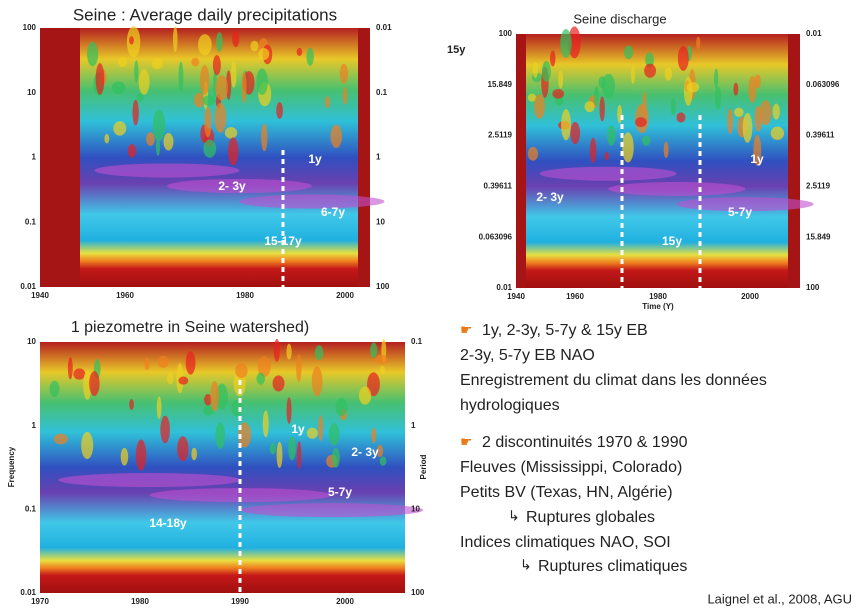 The height and width of the screenshot is (610, 856). Describe the element at coordinates (340, 492) in the screenshot. I see `annotation: 5-7y` at that location.